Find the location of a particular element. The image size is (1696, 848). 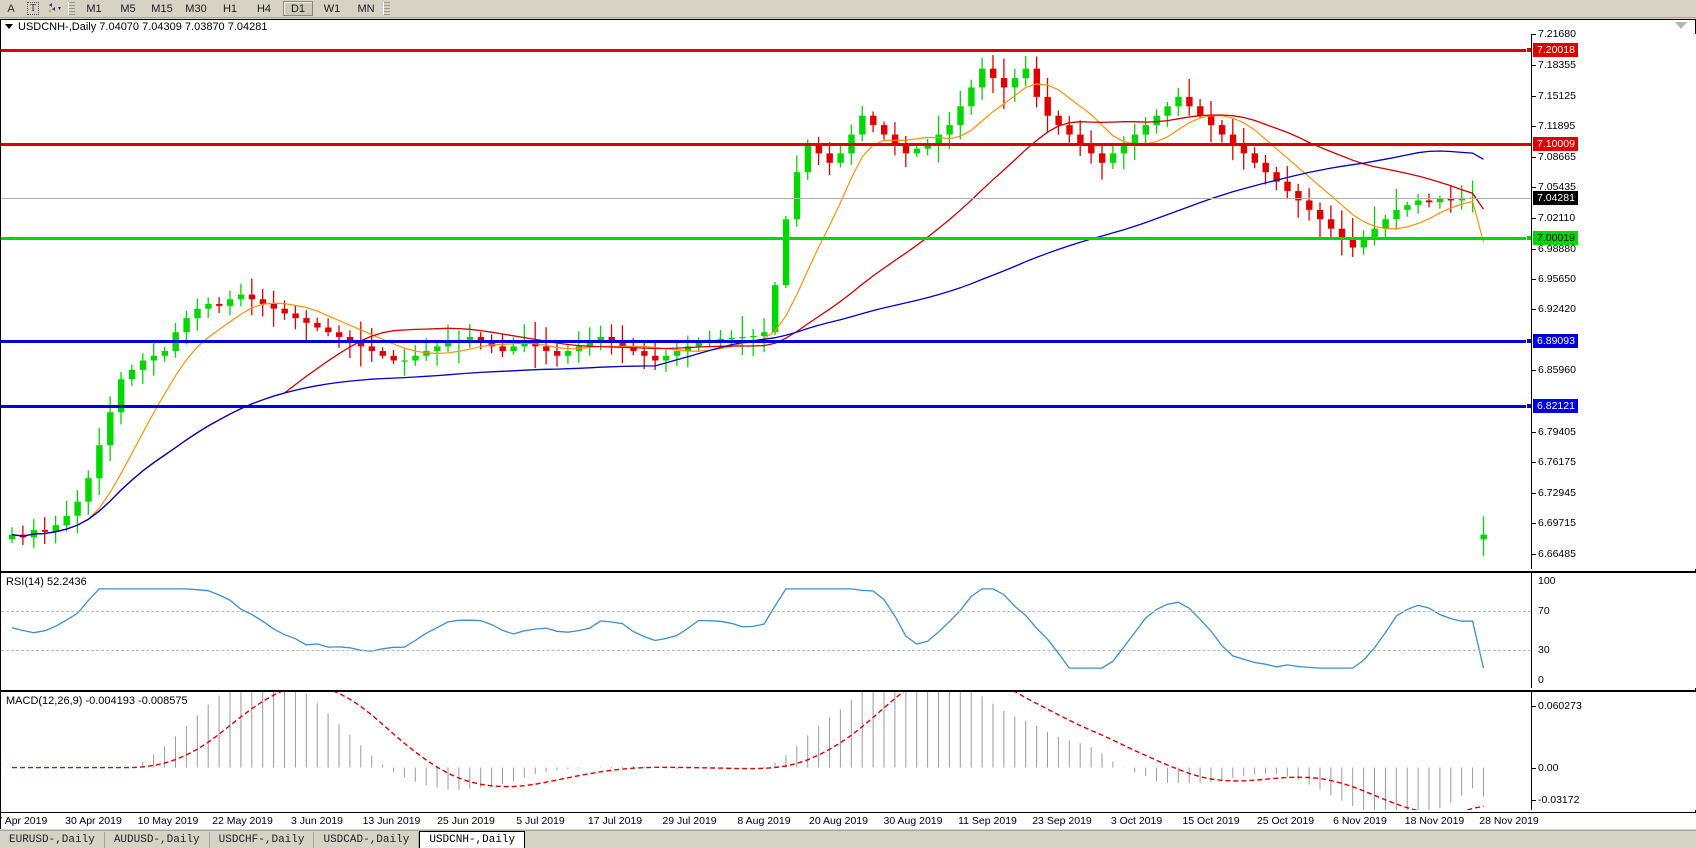

price-tag-current-price-704281: 7.04281 is located at coordinates (1555, 197).